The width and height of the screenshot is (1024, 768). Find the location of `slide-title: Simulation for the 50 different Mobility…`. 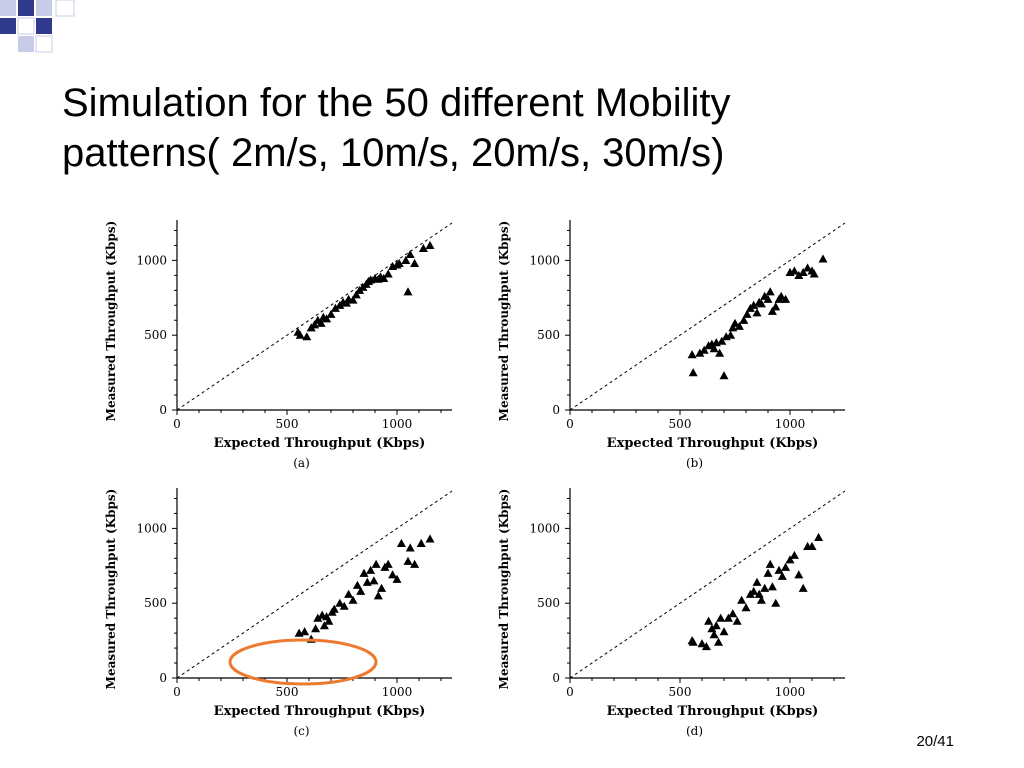

slide-title: Simulation for the 50 different Mobility… is located at coordinates (512, 128).